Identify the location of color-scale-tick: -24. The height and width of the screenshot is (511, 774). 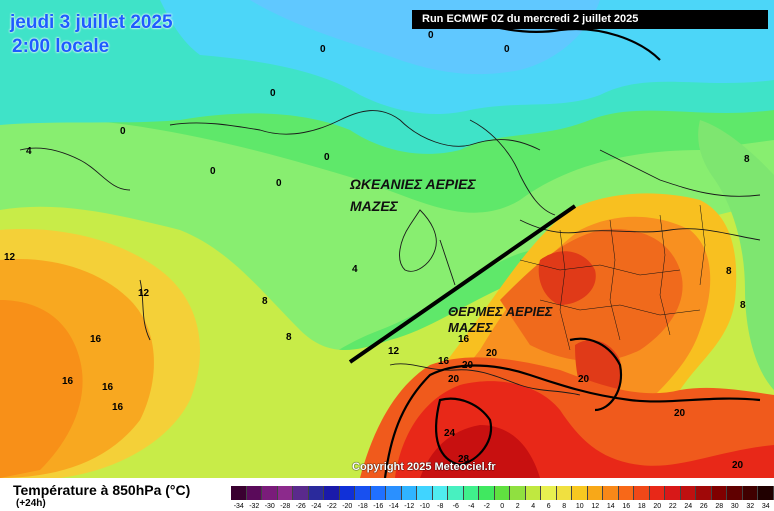
(316, 506).